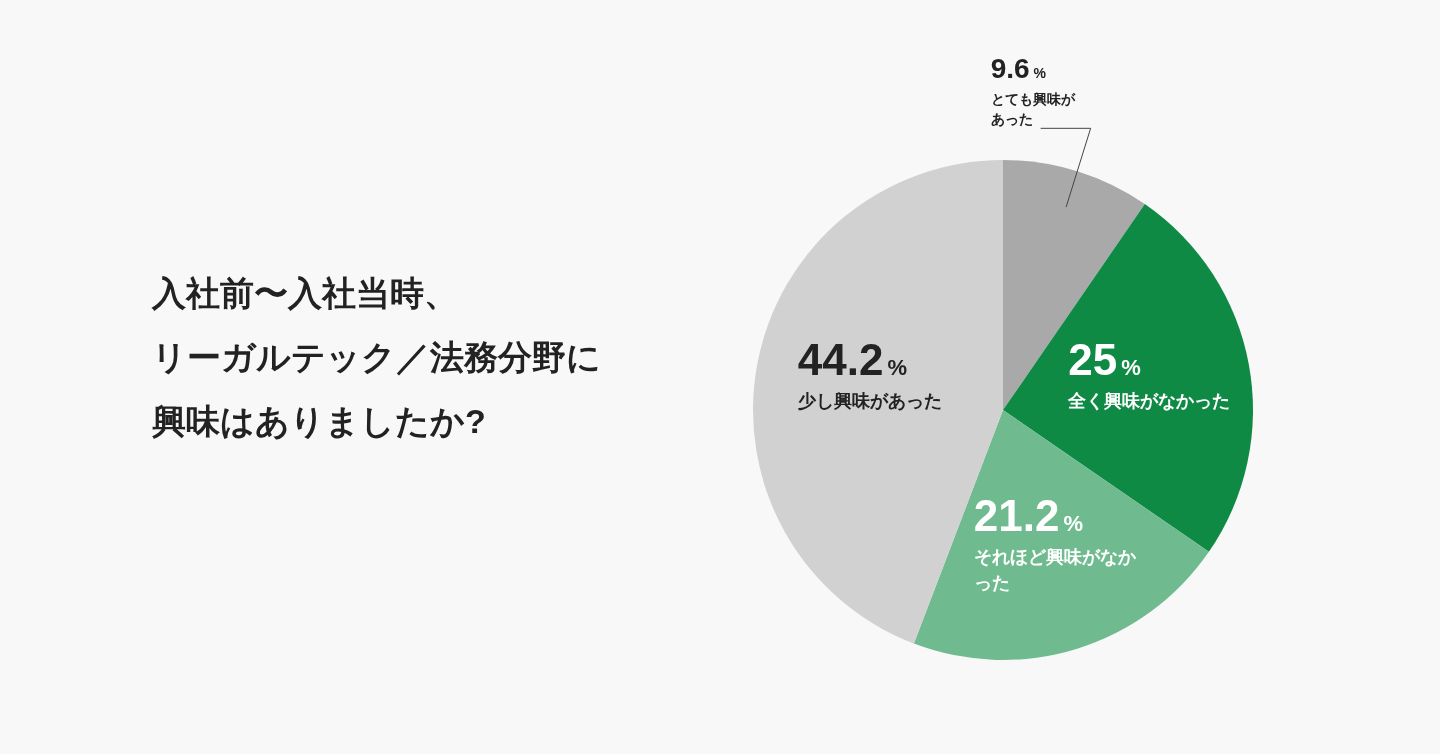 The width and height of the screenshot is (1440, 754). Describe the element at coordinates (1149, 401) in the screenshot. I see `slice-label: 全く興味がなかった` at that location.